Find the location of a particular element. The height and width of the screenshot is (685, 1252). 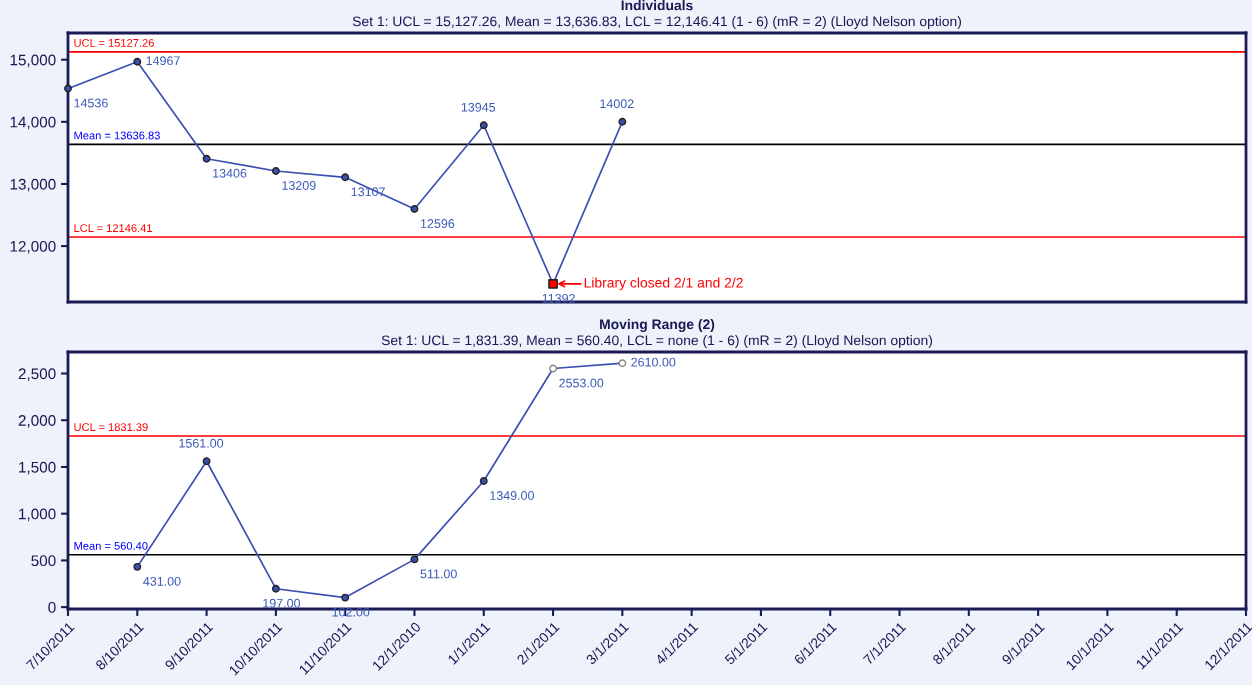

data-label: 2610.00 is located at coordinates (653, 362).